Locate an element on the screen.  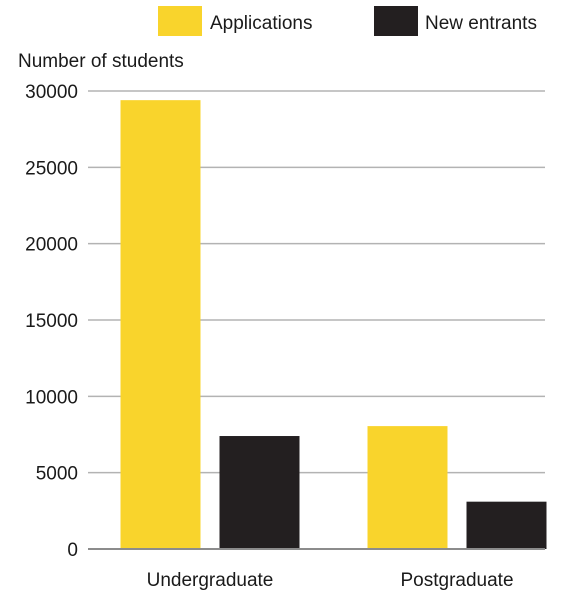
legend-item-new-entrants: New entrants is located at coordinates (455, 21).